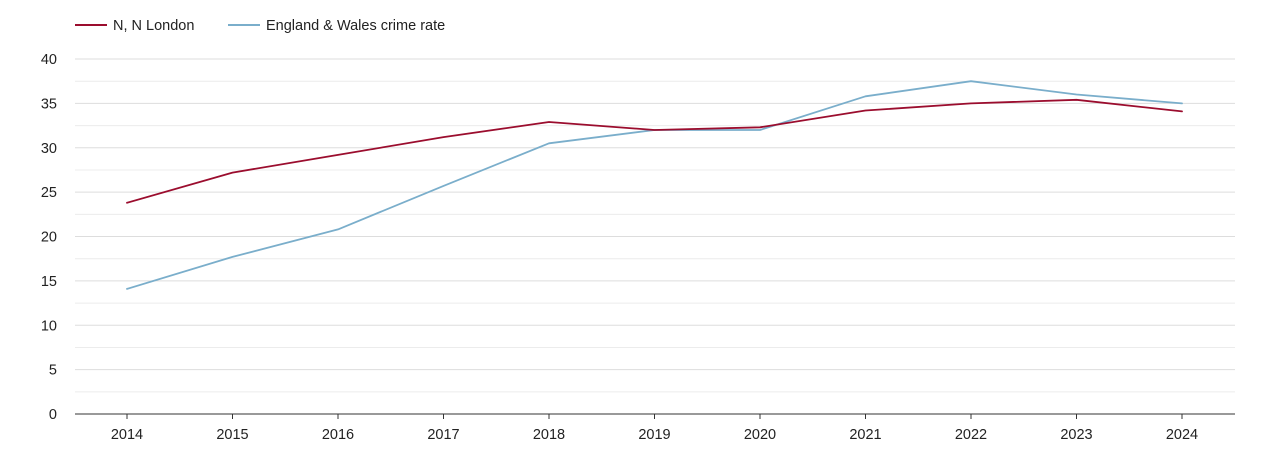 The height and width of the screenshot is (450, 1270). What do you see at coordinates (49, 104) in the screenshot?
I see `y-tick-label: 35` at bounding box center [49, 104].